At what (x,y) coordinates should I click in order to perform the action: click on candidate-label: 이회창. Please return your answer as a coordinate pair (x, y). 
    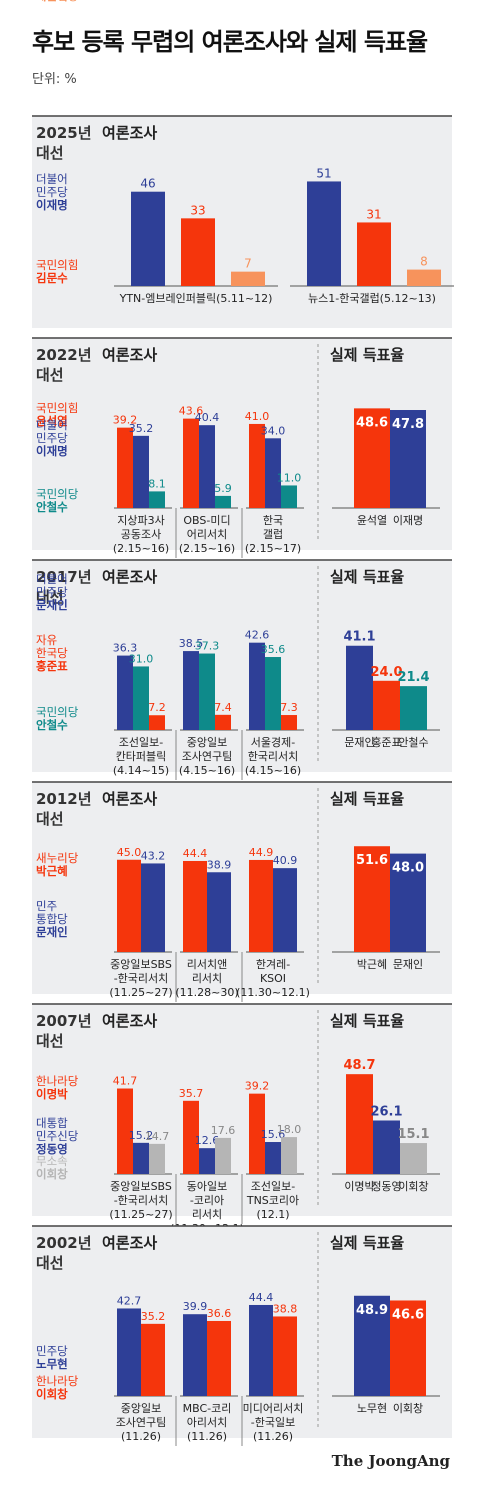
    Looking at the image, I should click on (52, 1394).